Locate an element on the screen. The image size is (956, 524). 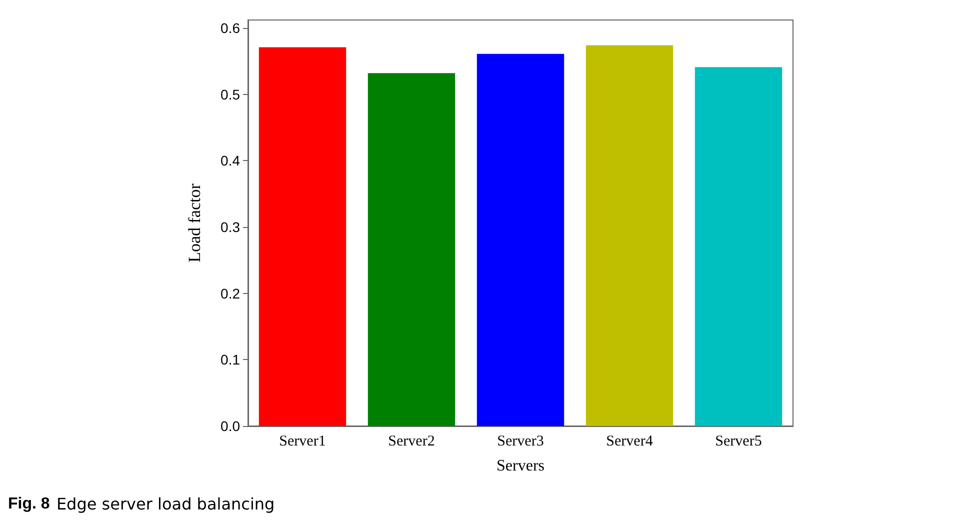
x-axis-title: Servers is located at coordinates (520, 466).